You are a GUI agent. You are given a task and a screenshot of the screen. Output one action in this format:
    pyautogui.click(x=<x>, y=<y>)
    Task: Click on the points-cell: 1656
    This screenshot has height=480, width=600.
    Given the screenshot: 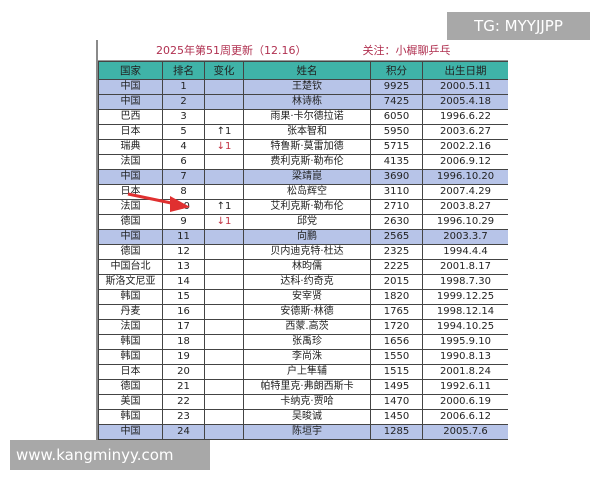 What is the action you would take?
    pyautogui.click(x=396, y=342)
    